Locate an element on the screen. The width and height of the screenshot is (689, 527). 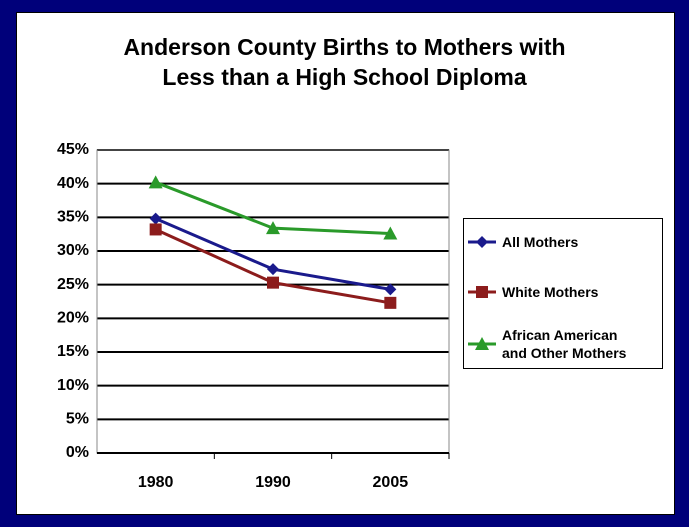
legend-item: All Mothers is located at coordinates (521, 242).